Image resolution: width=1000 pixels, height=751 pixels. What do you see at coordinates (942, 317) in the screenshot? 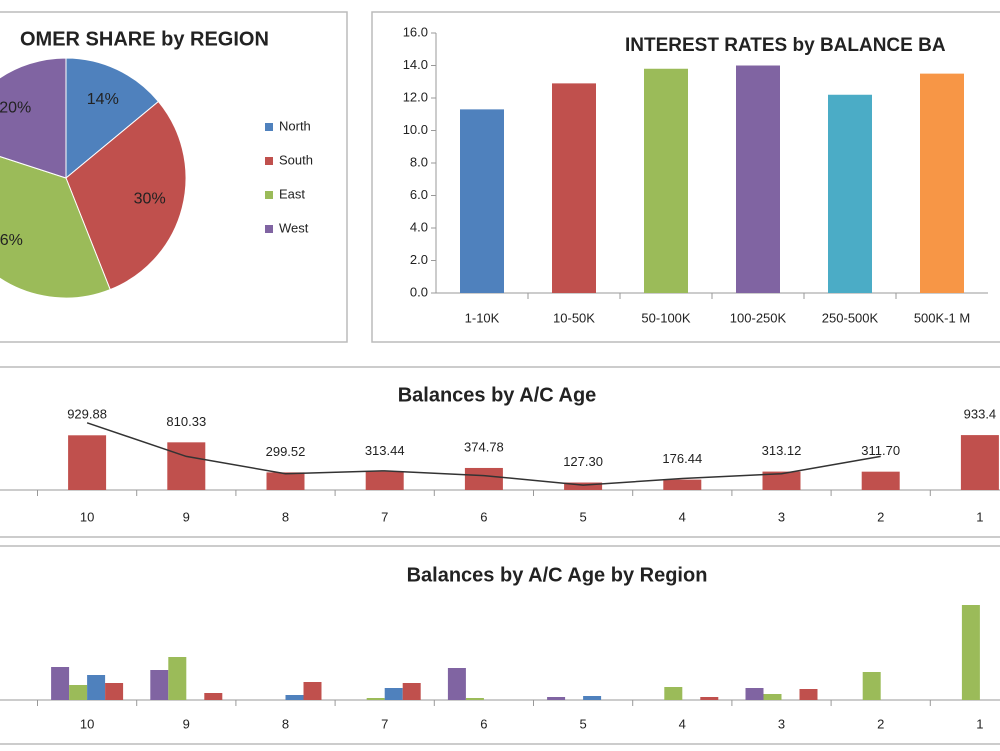
I see `x-tick-label: 500K-1 M` at bounding box center [942, 317].